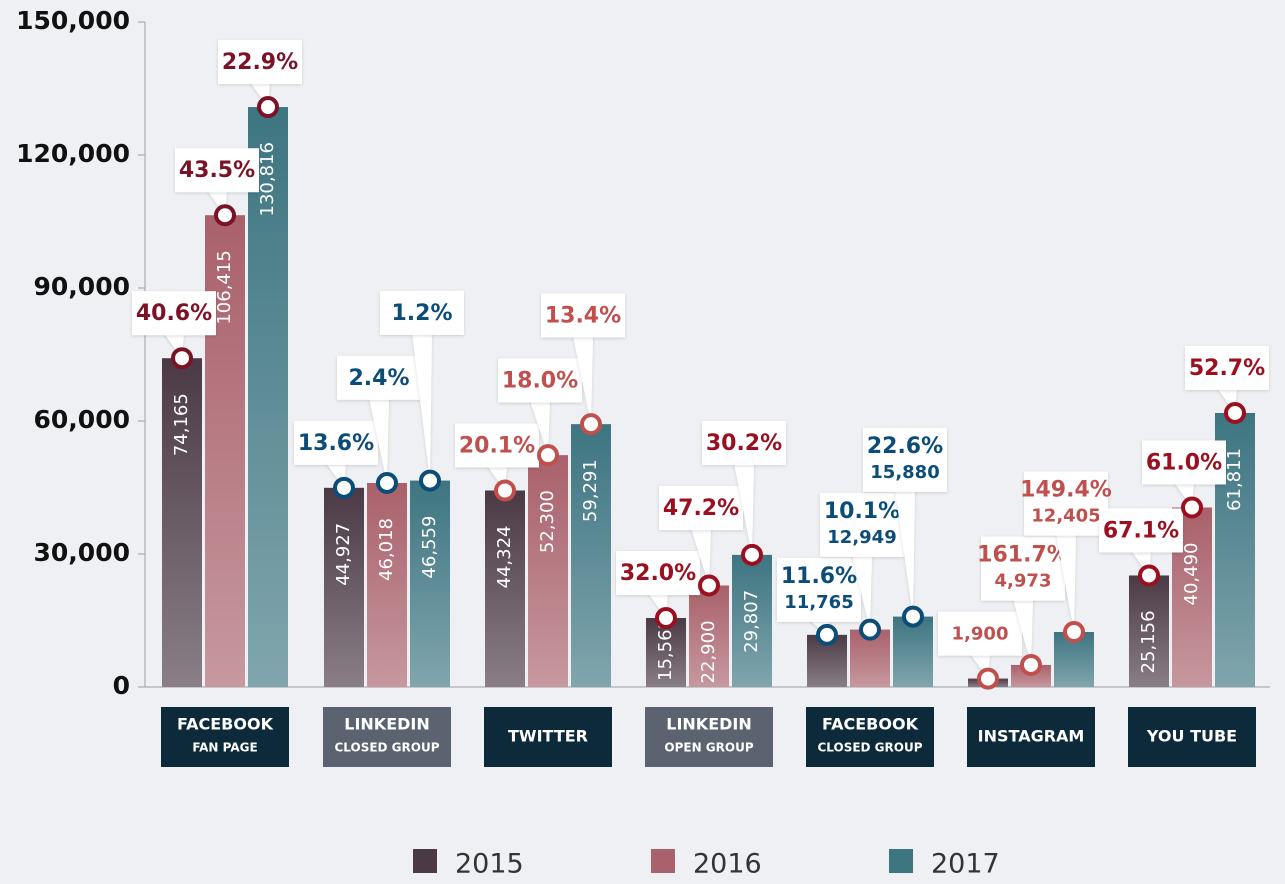 This screenshot has height=884, width=1285. What do you see at coordinates (658, 573) in the screenshot?
I see `growth-label: 32.0%` at bounding box center [658, 573].